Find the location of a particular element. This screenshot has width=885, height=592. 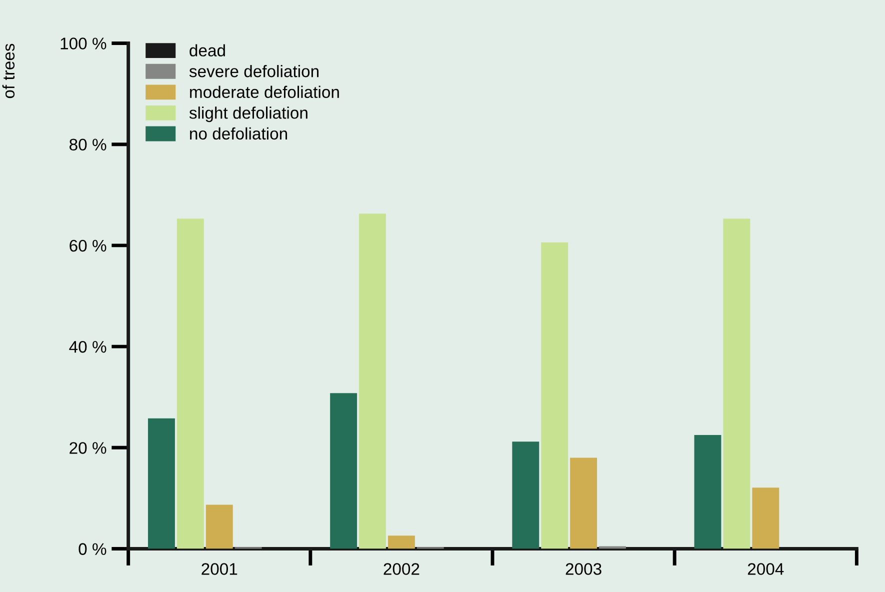

legend-label: severe defoliation is located at coordinates (253, 71).